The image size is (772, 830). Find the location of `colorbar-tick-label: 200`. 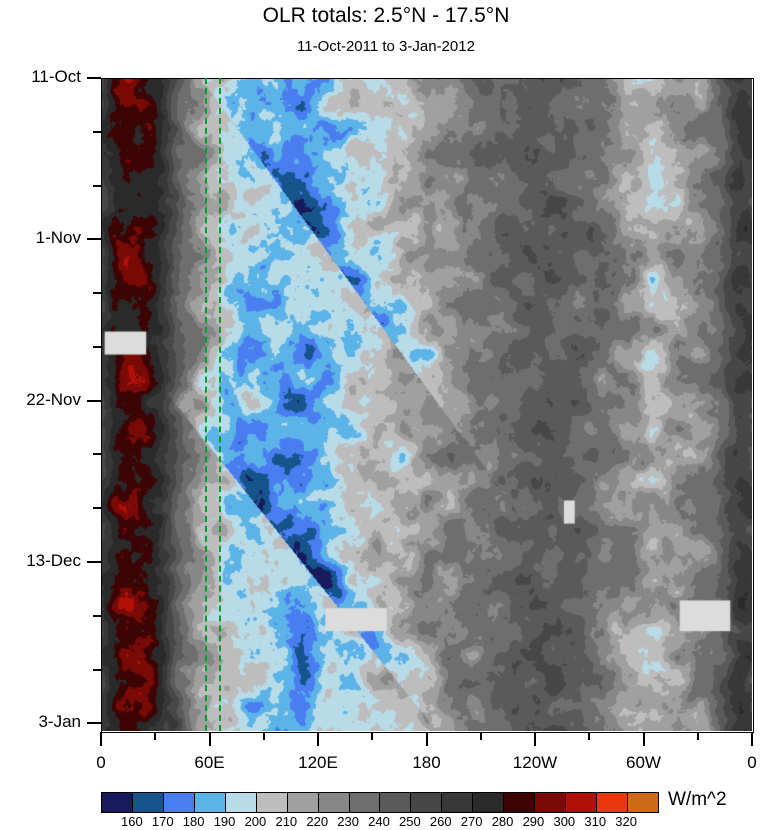

colorbar-tick-label: 200 is located at coordinates (255, 821).